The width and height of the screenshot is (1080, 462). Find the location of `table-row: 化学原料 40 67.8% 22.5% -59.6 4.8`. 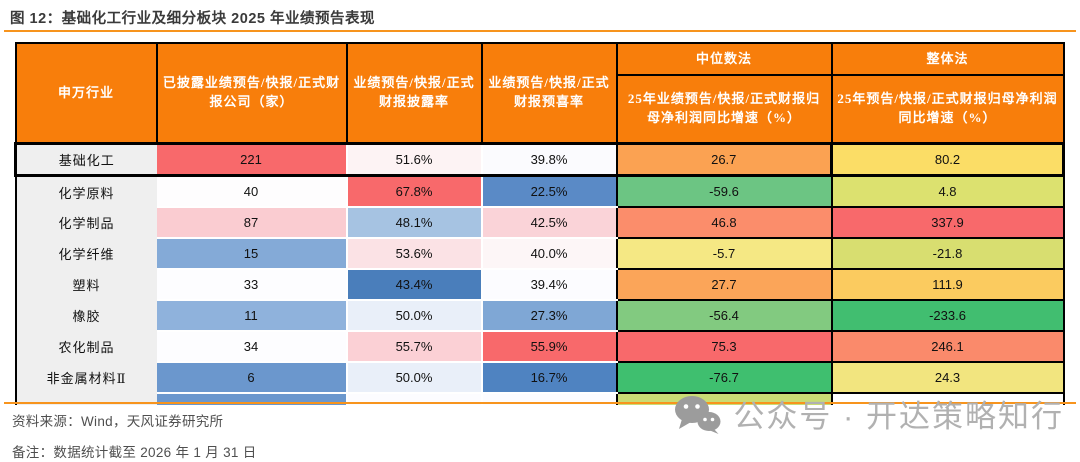

table-row: 化学原料 40 67.8% 22.5% -59.6 4.8 is located at coordinates (539, 191).